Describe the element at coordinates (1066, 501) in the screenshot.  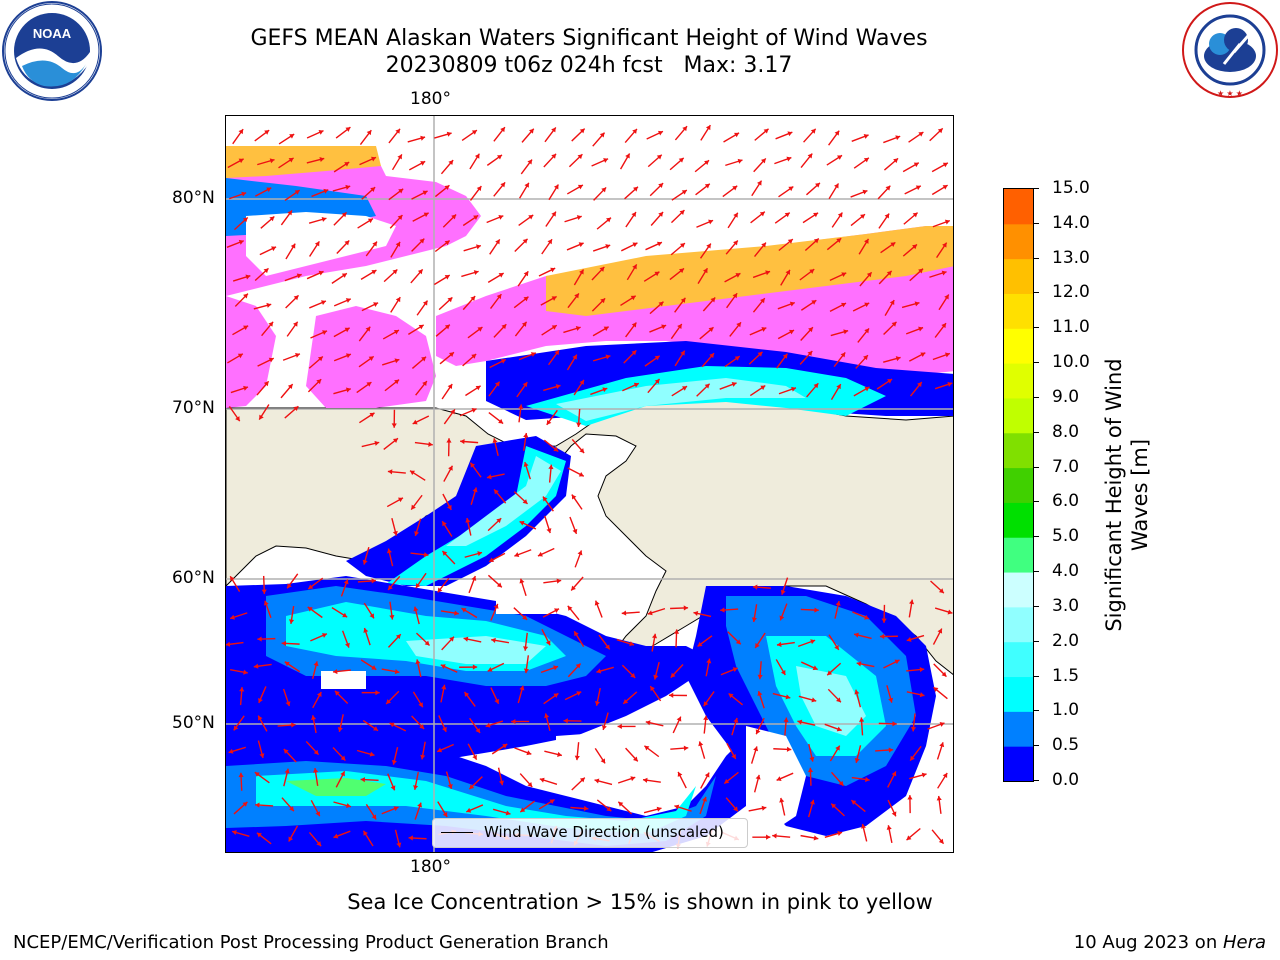
I see `colorbar-tick-label: 6.0` at that location.